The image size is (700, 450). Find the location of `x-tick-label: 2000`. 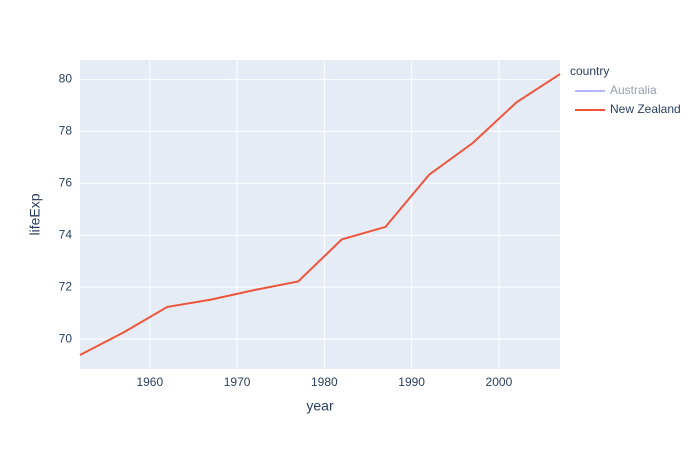

x-tick-label: 2000 is located at coordinates (499, 382).